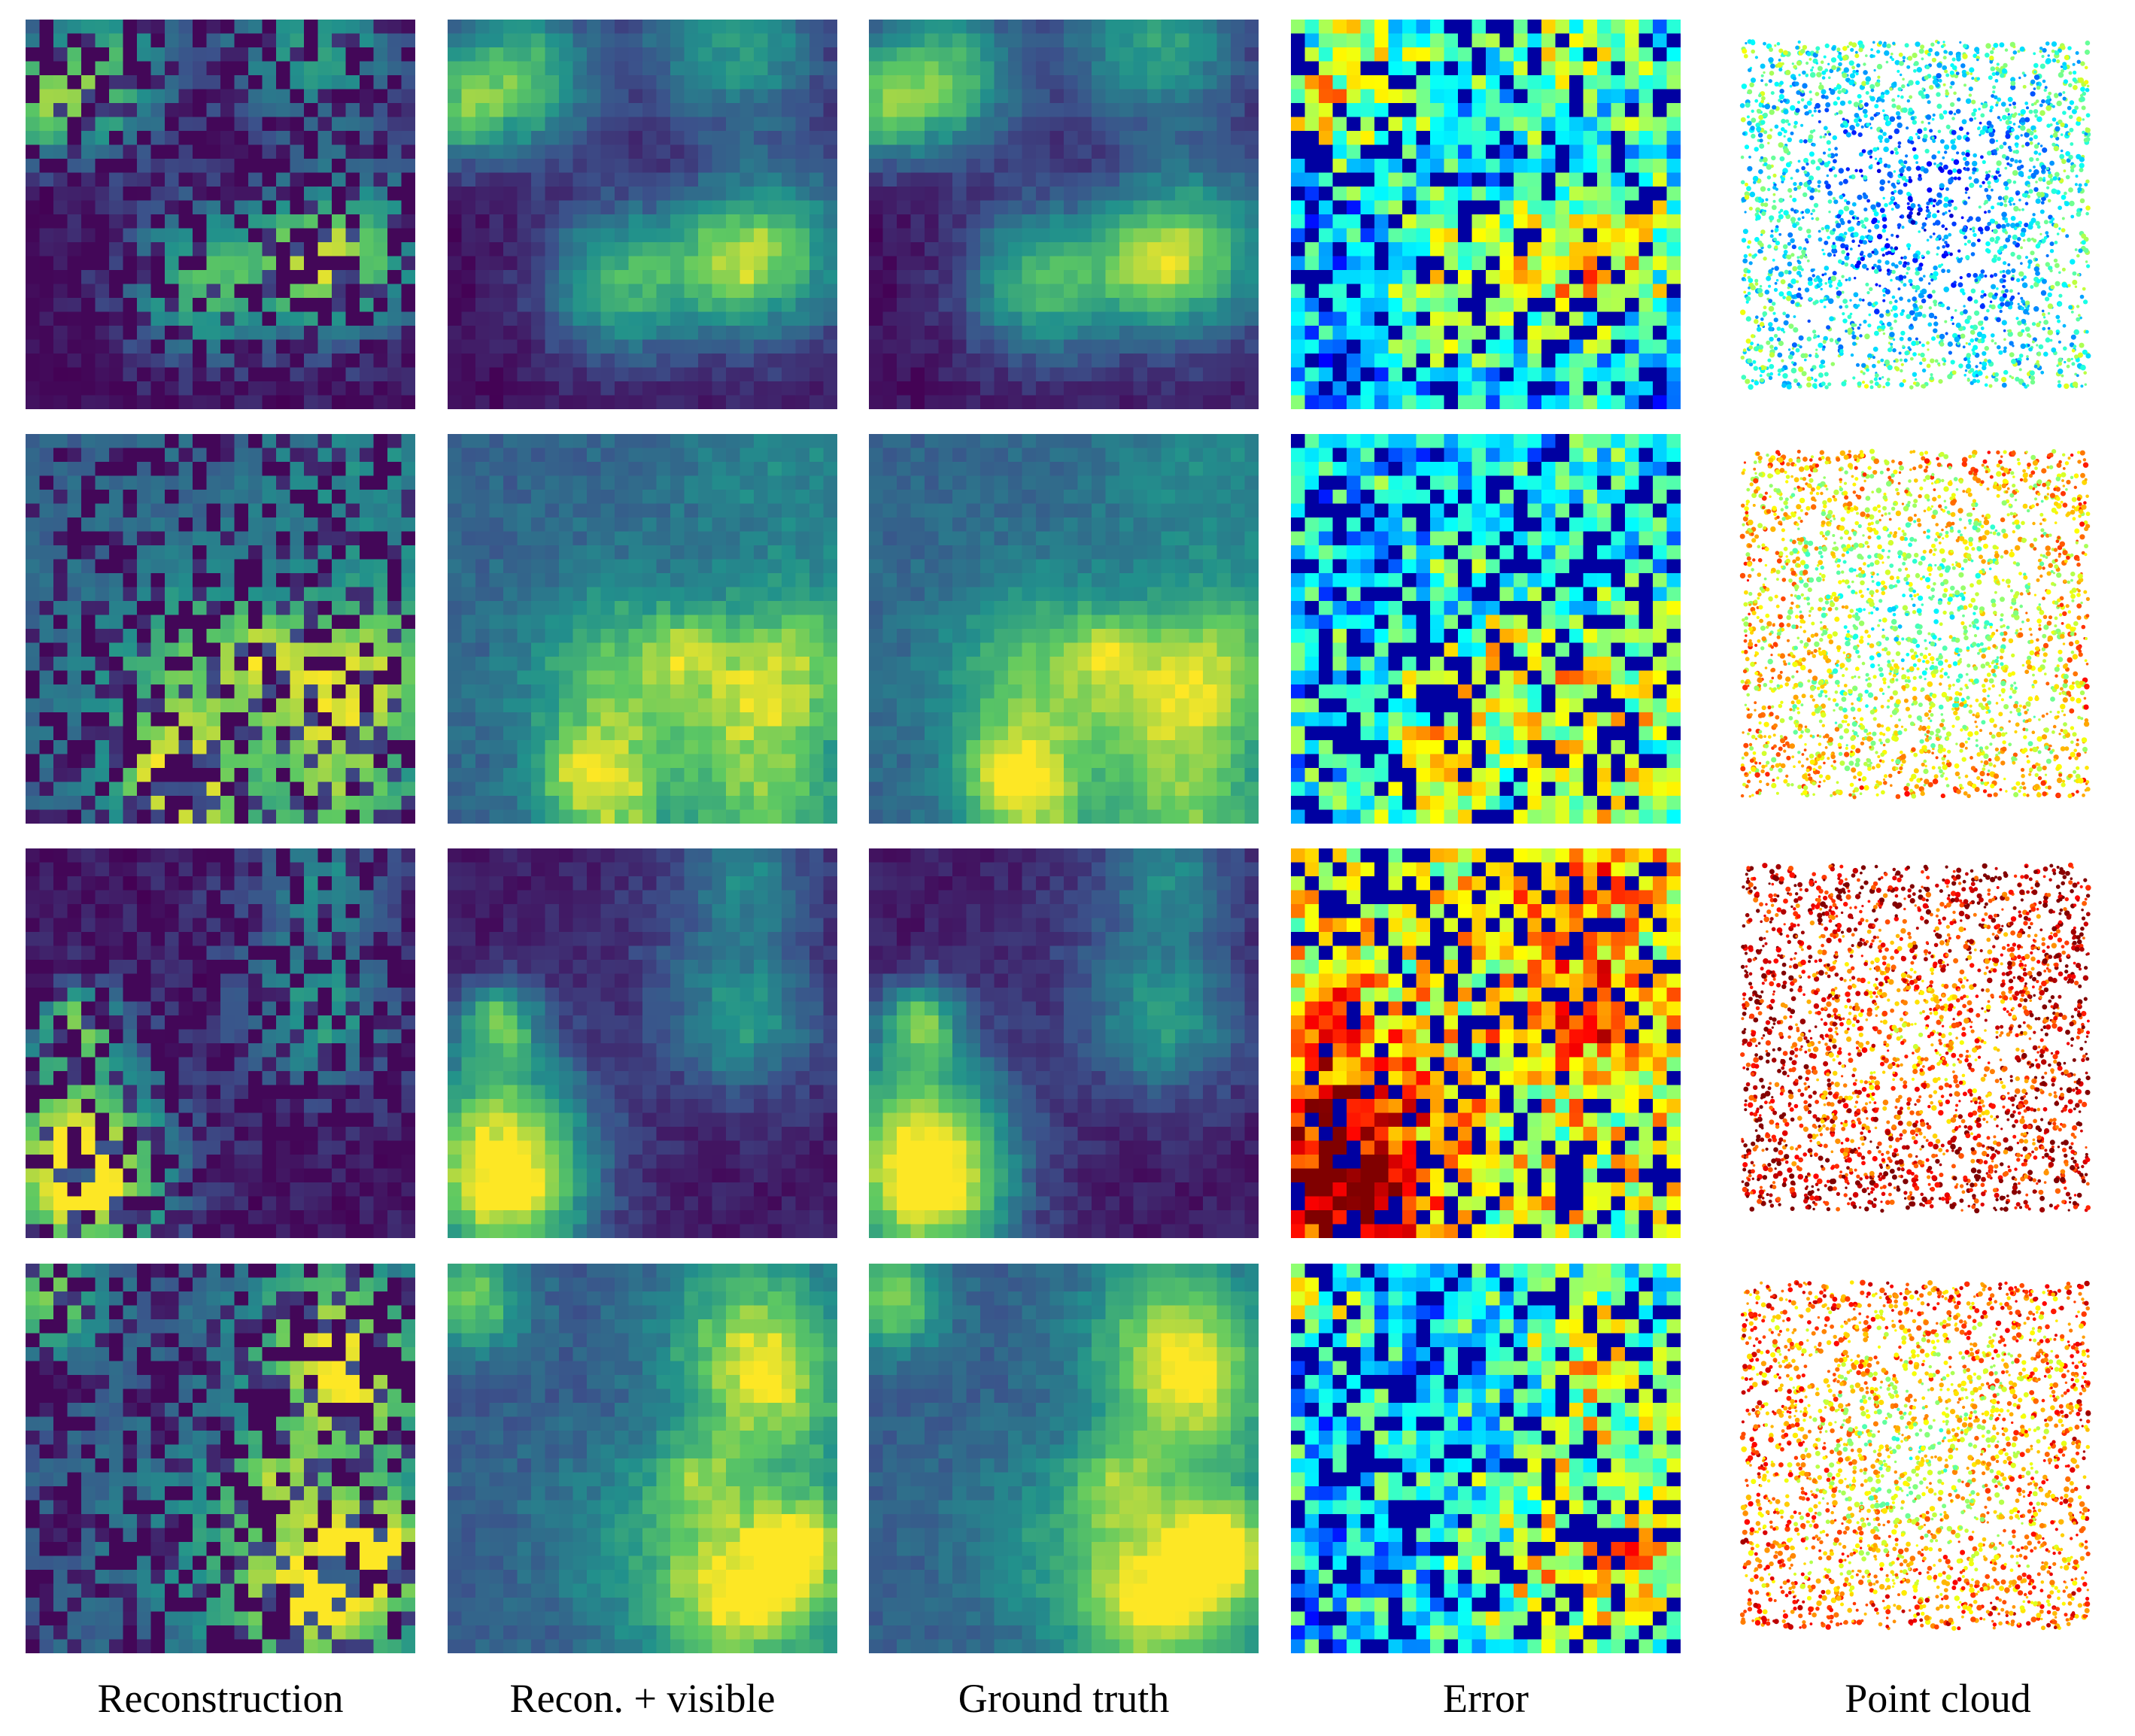 This screenshot has width=2135, height=1736. I want to click on caption-point-cloud: Point cloud, so click(1931, 1698).